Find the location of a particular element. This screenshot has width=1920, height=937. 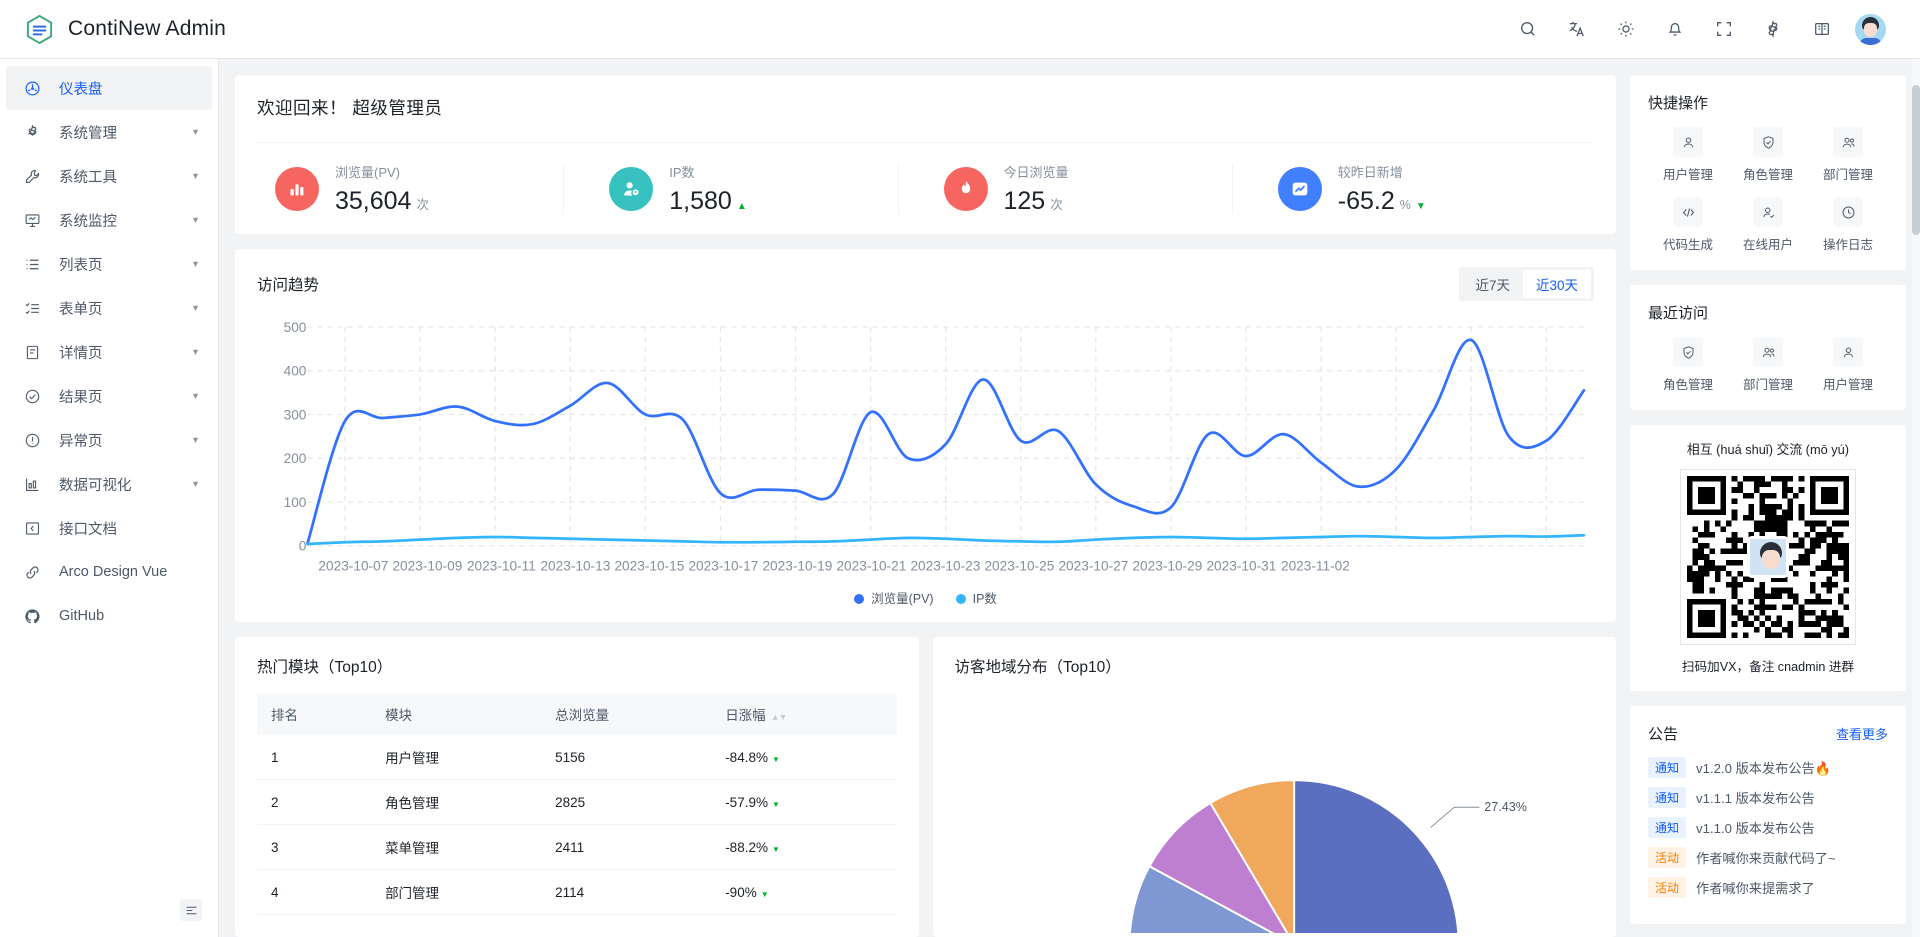

list-icon is located at coordinates (34, 264).